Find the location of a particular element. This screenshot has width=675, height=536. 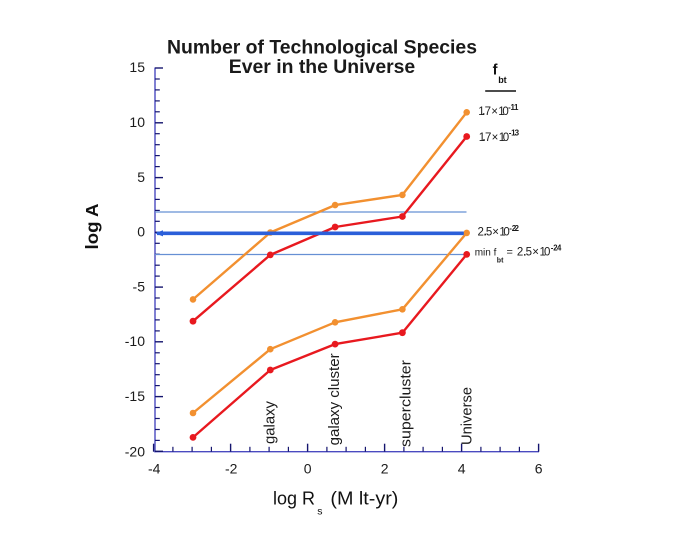

svg-text: Universe is located at coordinates (467, 416).